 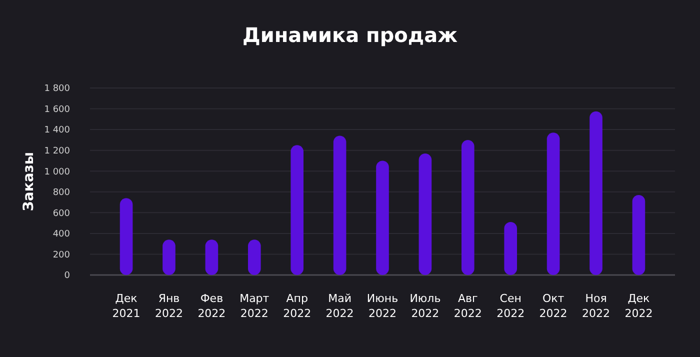 I want to click on y-tick-label: 1 800, so click(x=57, y=89).